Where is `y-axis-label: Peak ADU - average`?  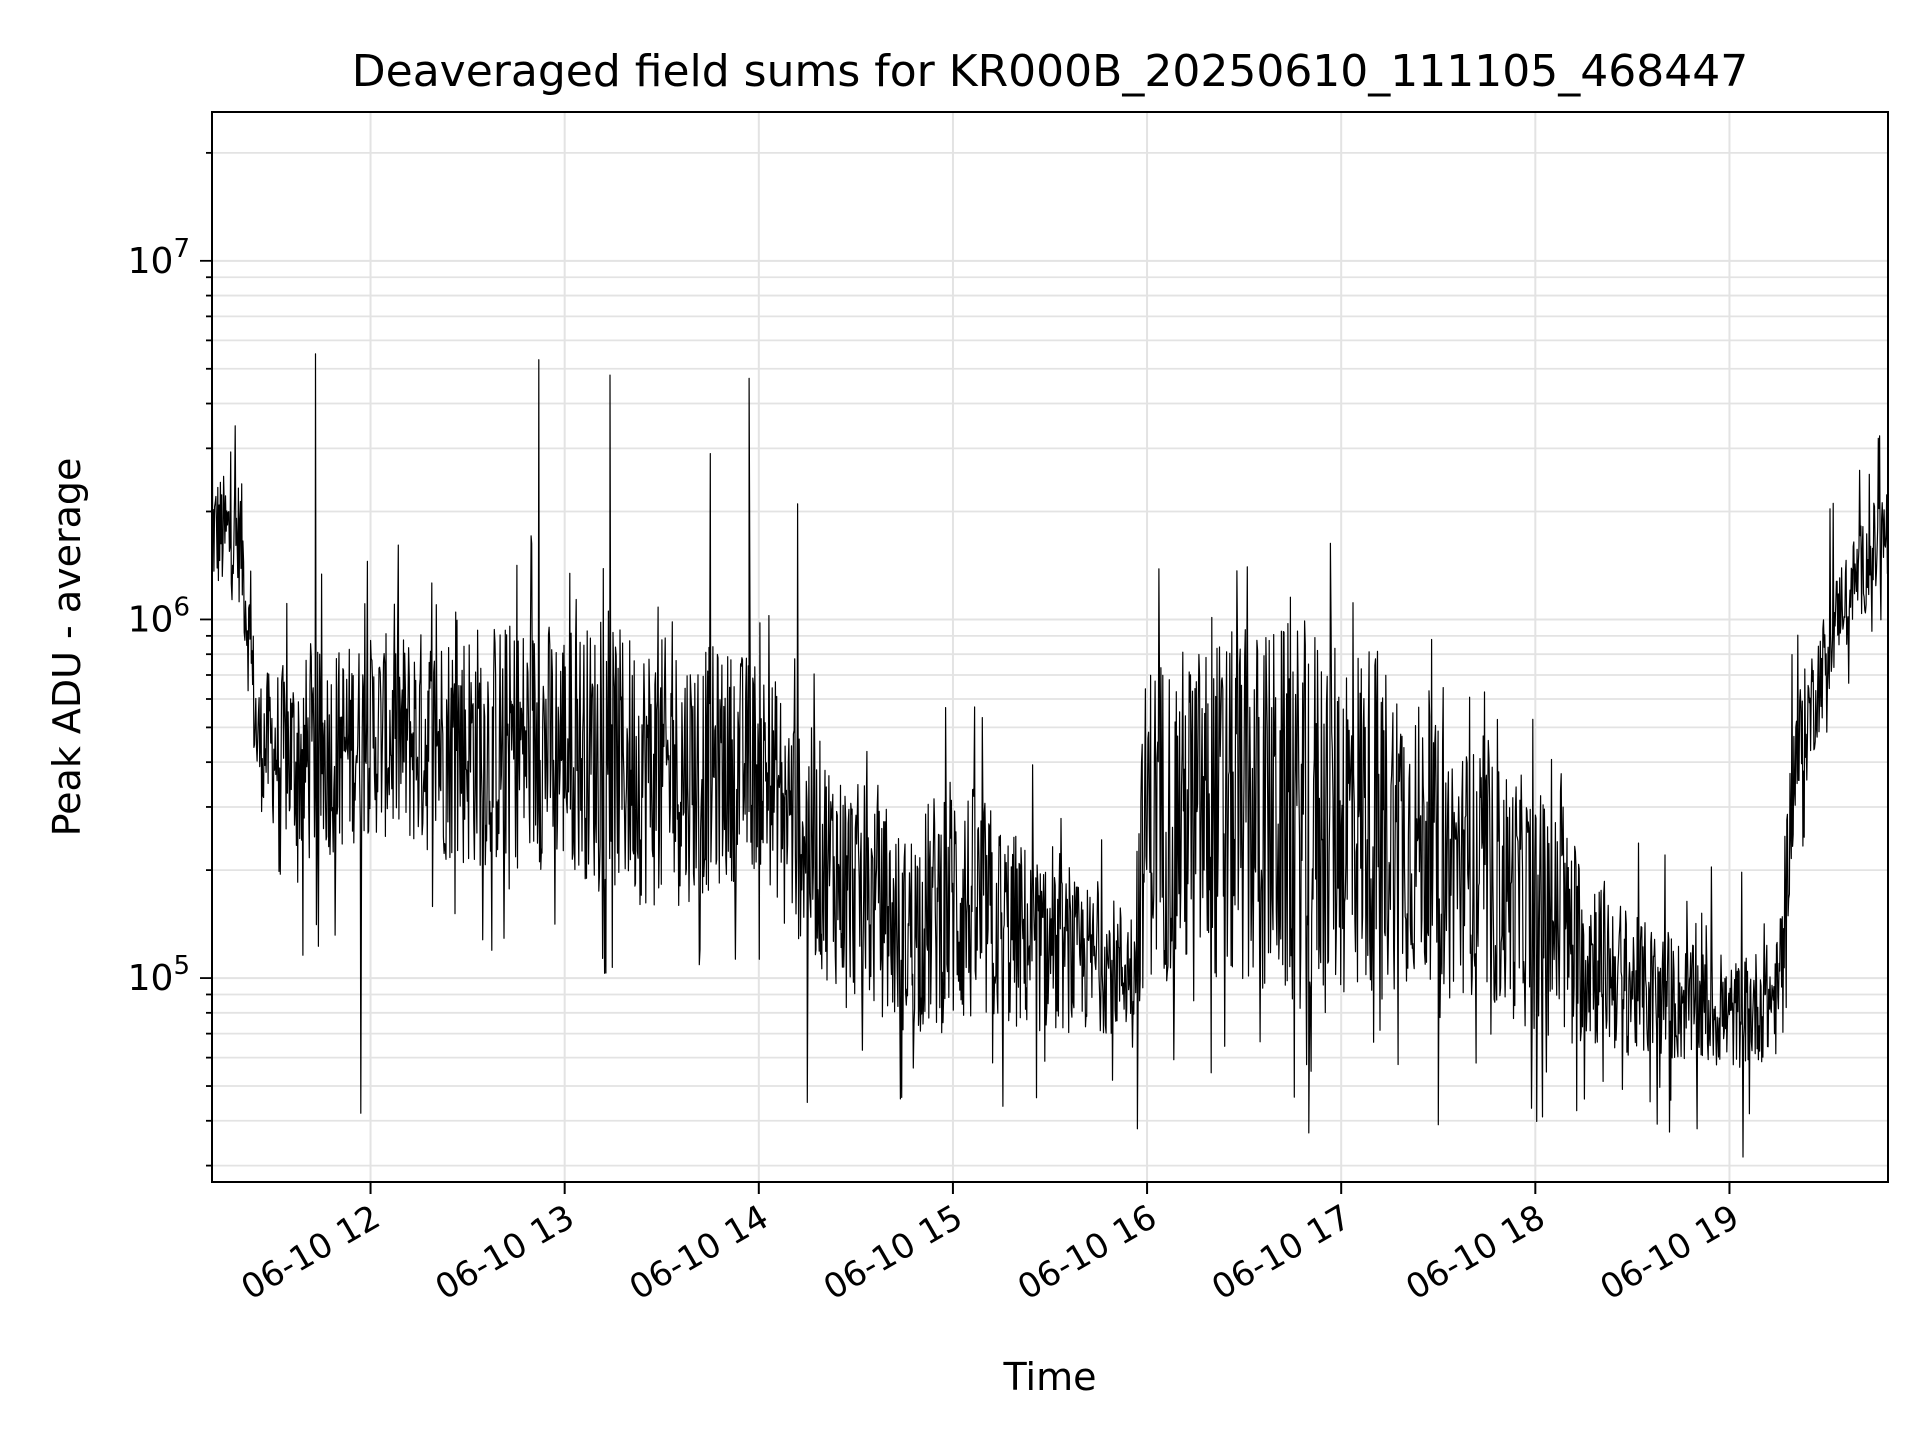
y-axis-label: Peak ADU - average is located at coordinates (67, 647).